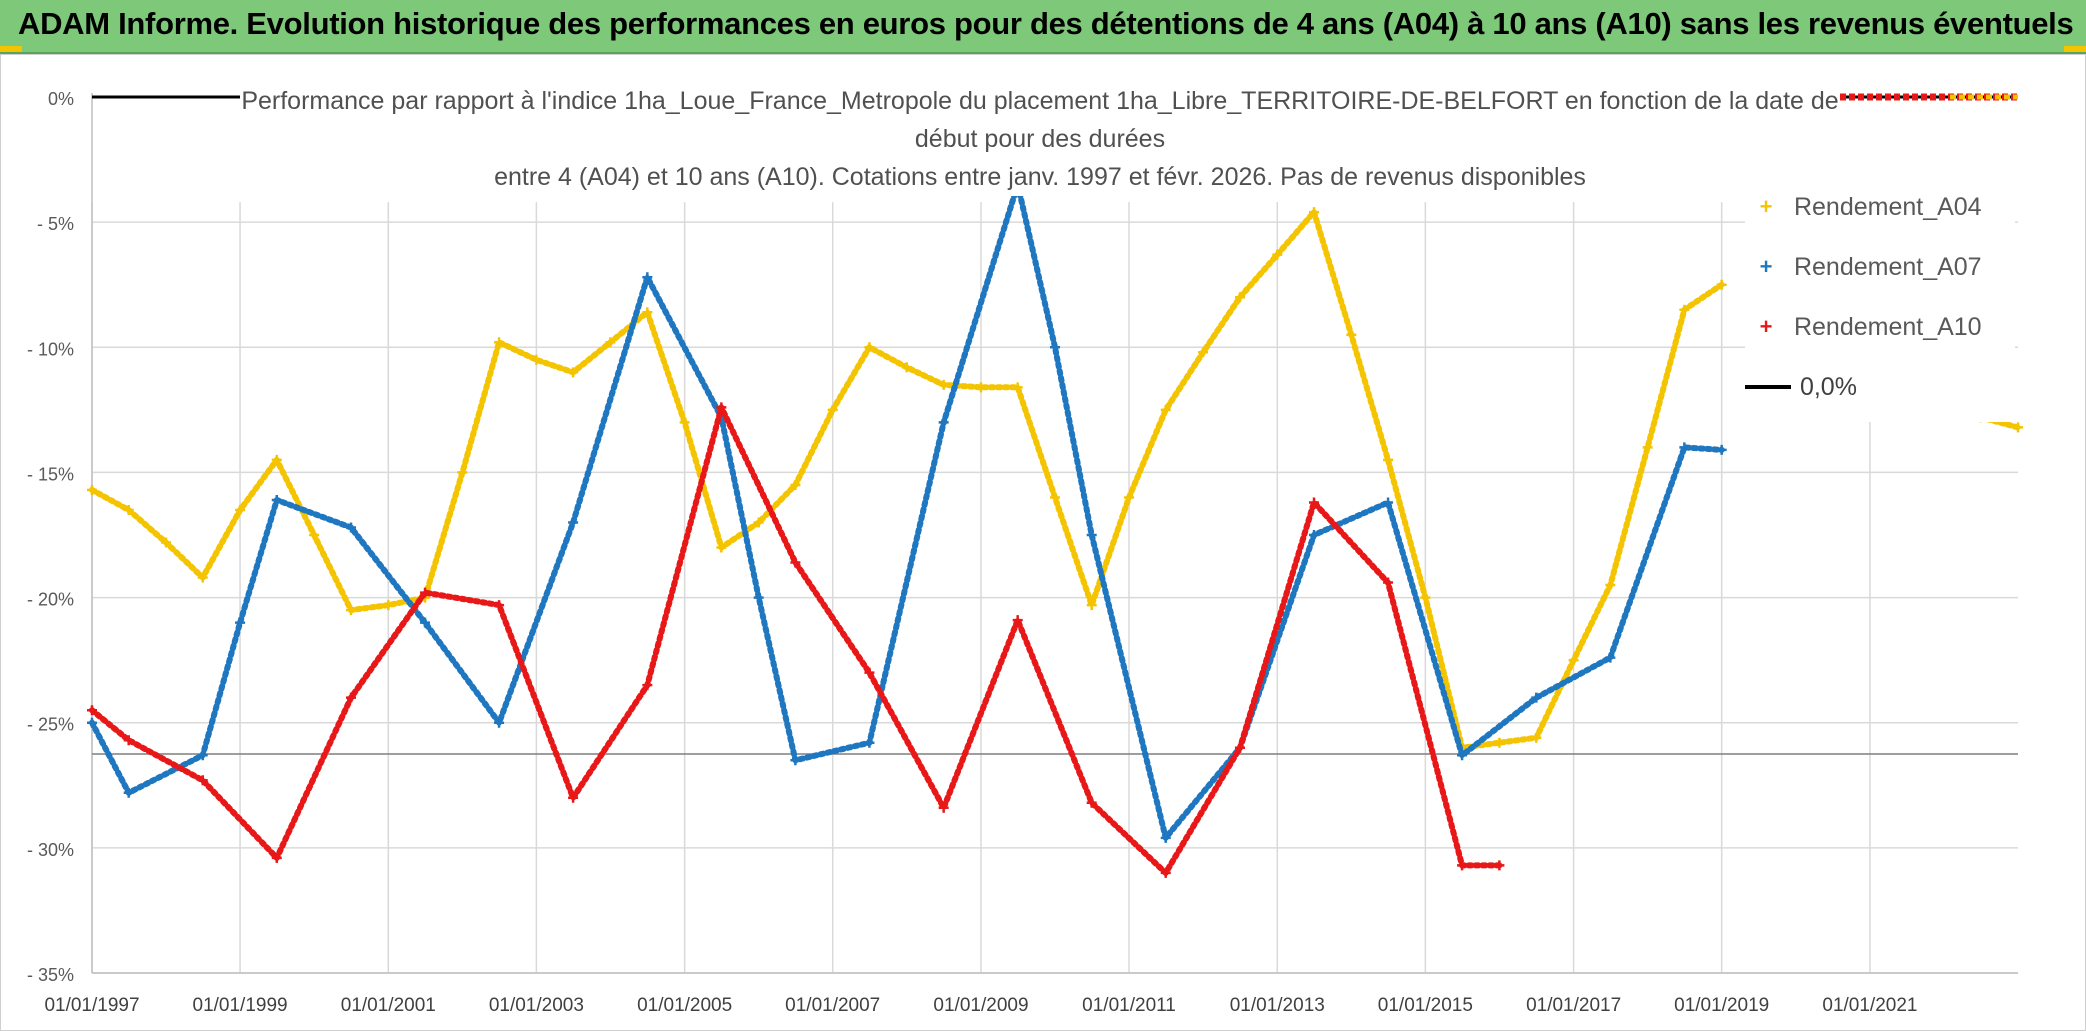 The height and width of the screenshot is (1031, 2086). What do you see at coordinates (1766, 266) in the screenshot?
I see `legend-marker-a07: +` at bounding box center [1766, 266].